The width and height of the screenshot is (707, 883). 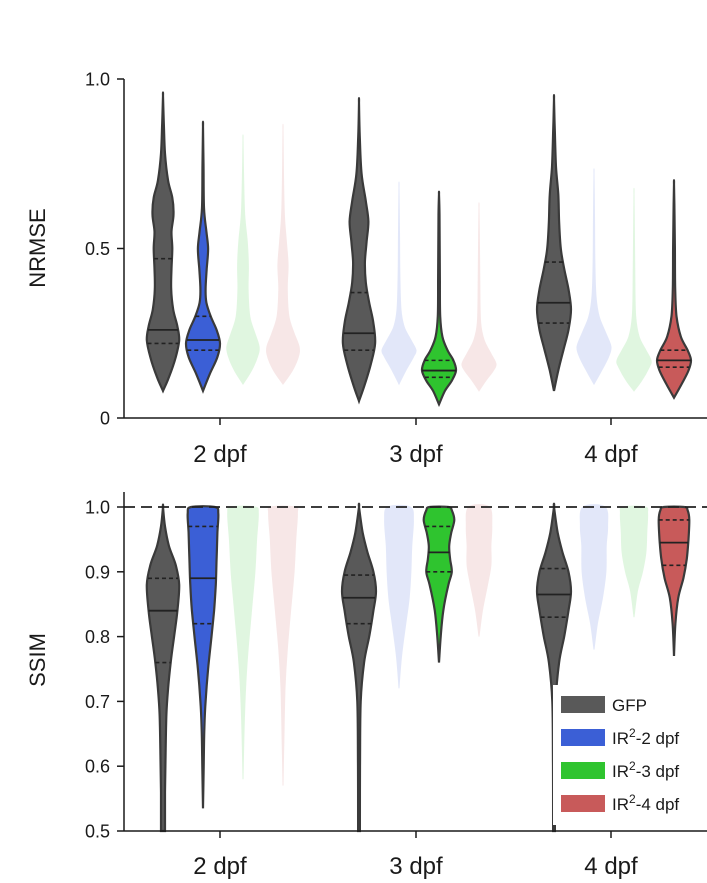 What do you see at coordinates (583, 704) in the screenshot?
I see `legend-swatch-gfp` at bounding box center [583, 704].